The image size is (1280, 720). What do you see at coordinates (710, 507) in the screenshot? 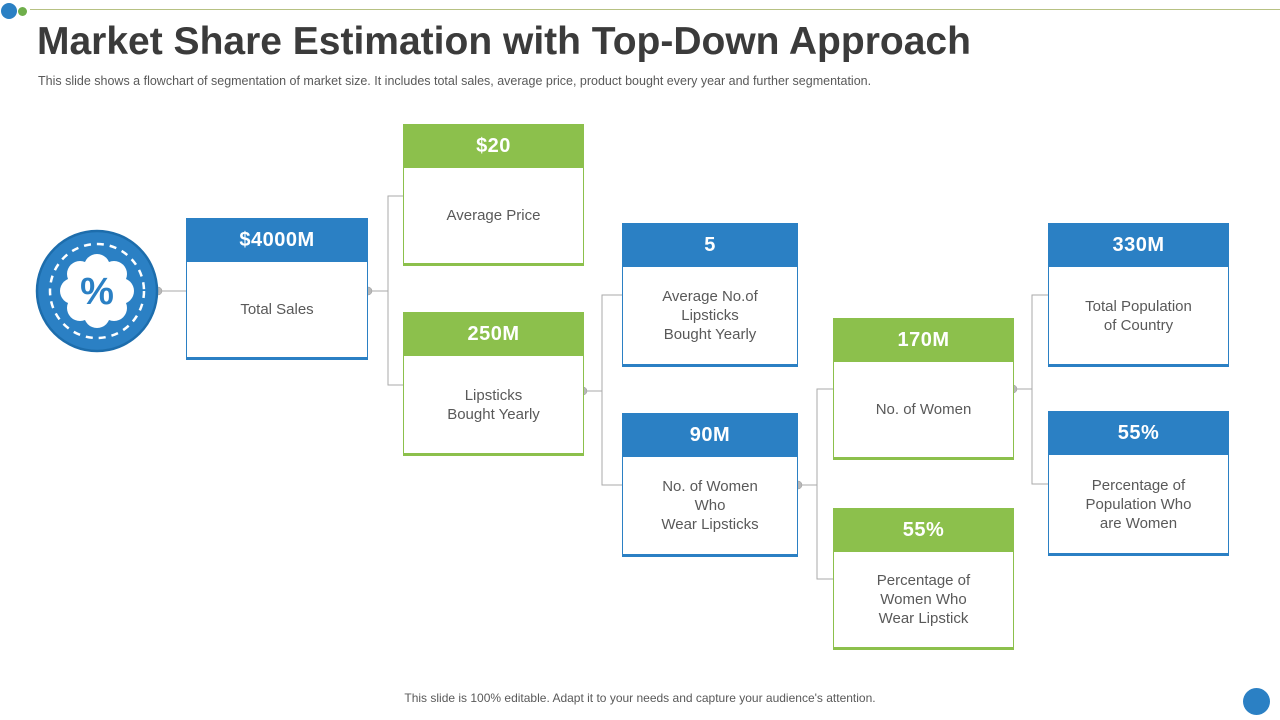
I see `node-label: No. of Women Who Wear Lipsticks` at bounding box center [710, 507].